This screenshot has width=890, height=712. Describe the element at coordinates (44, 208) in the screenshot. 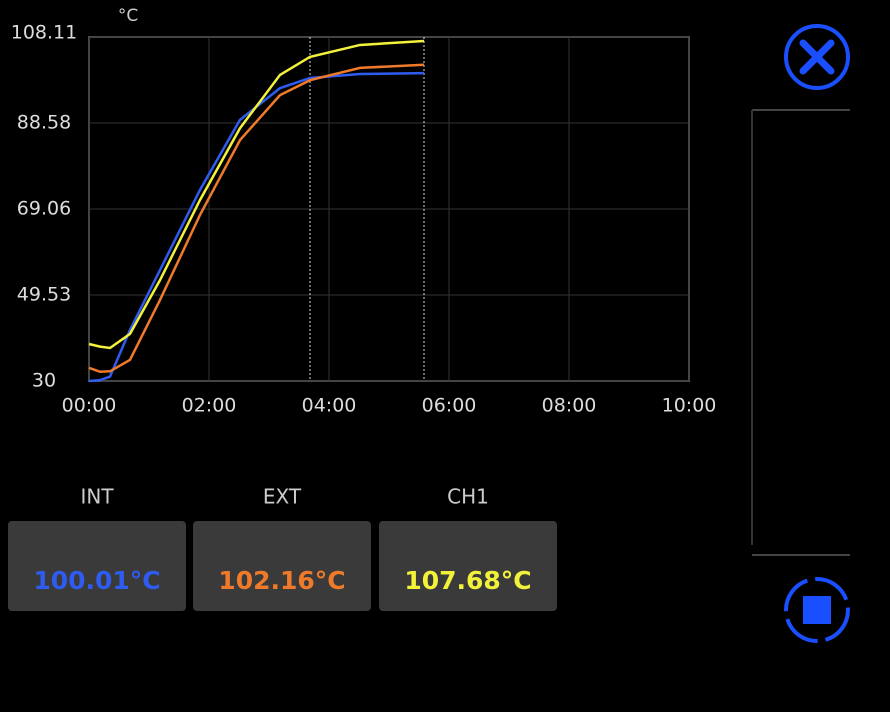

I see `y-tick-label: 69.06` at that location.